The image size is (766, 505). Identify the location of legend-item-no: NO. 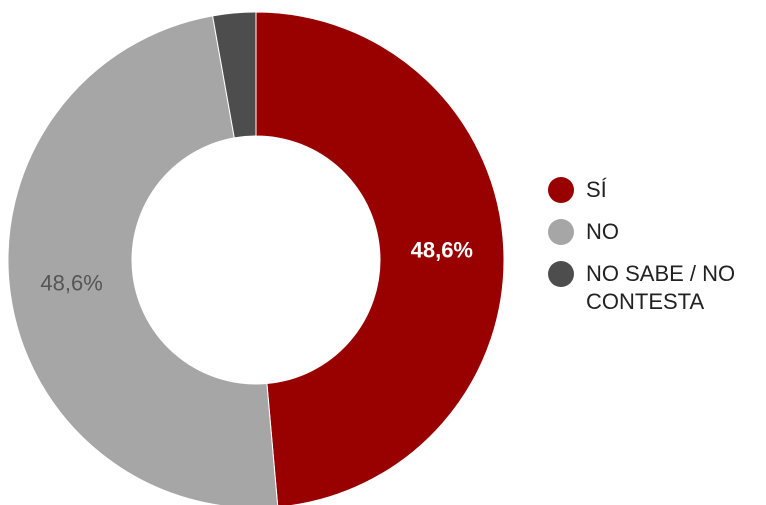
(652, 232).